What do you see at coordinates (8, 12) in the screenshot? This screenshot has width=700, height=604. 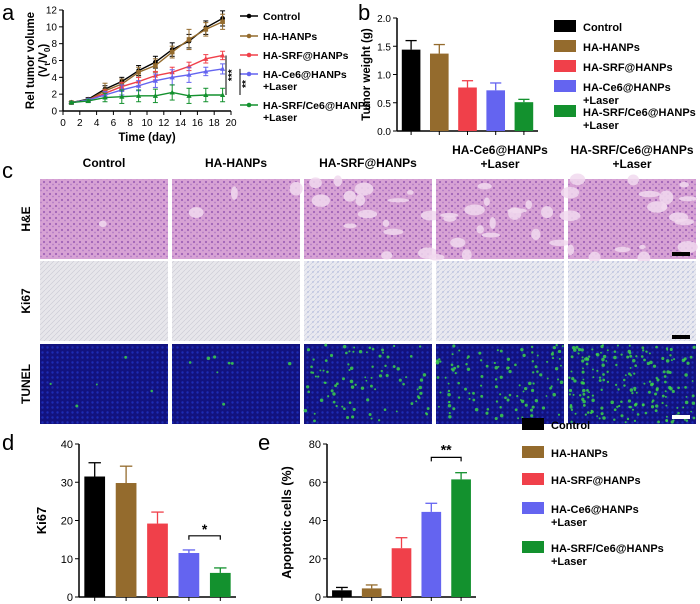 I see `panel-label-a: a` at bounding box center [8, 12].